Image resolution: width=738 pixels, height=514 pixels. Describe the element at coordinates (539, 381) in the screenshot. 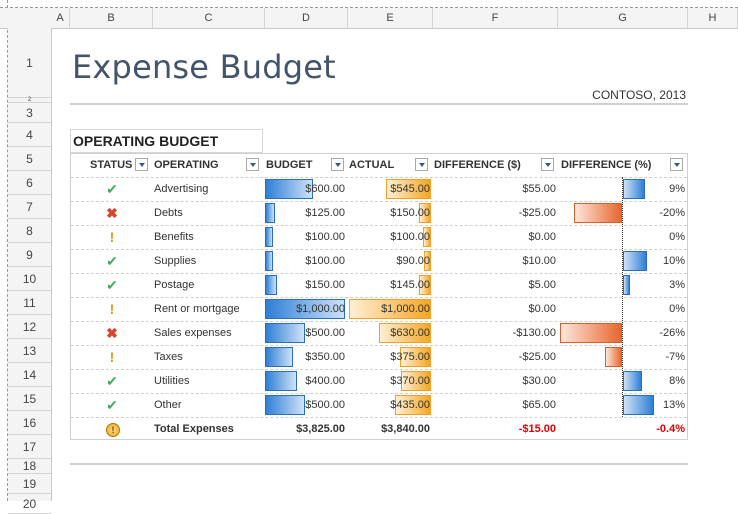

I see `difference-usd-value: $30.00` at that location.